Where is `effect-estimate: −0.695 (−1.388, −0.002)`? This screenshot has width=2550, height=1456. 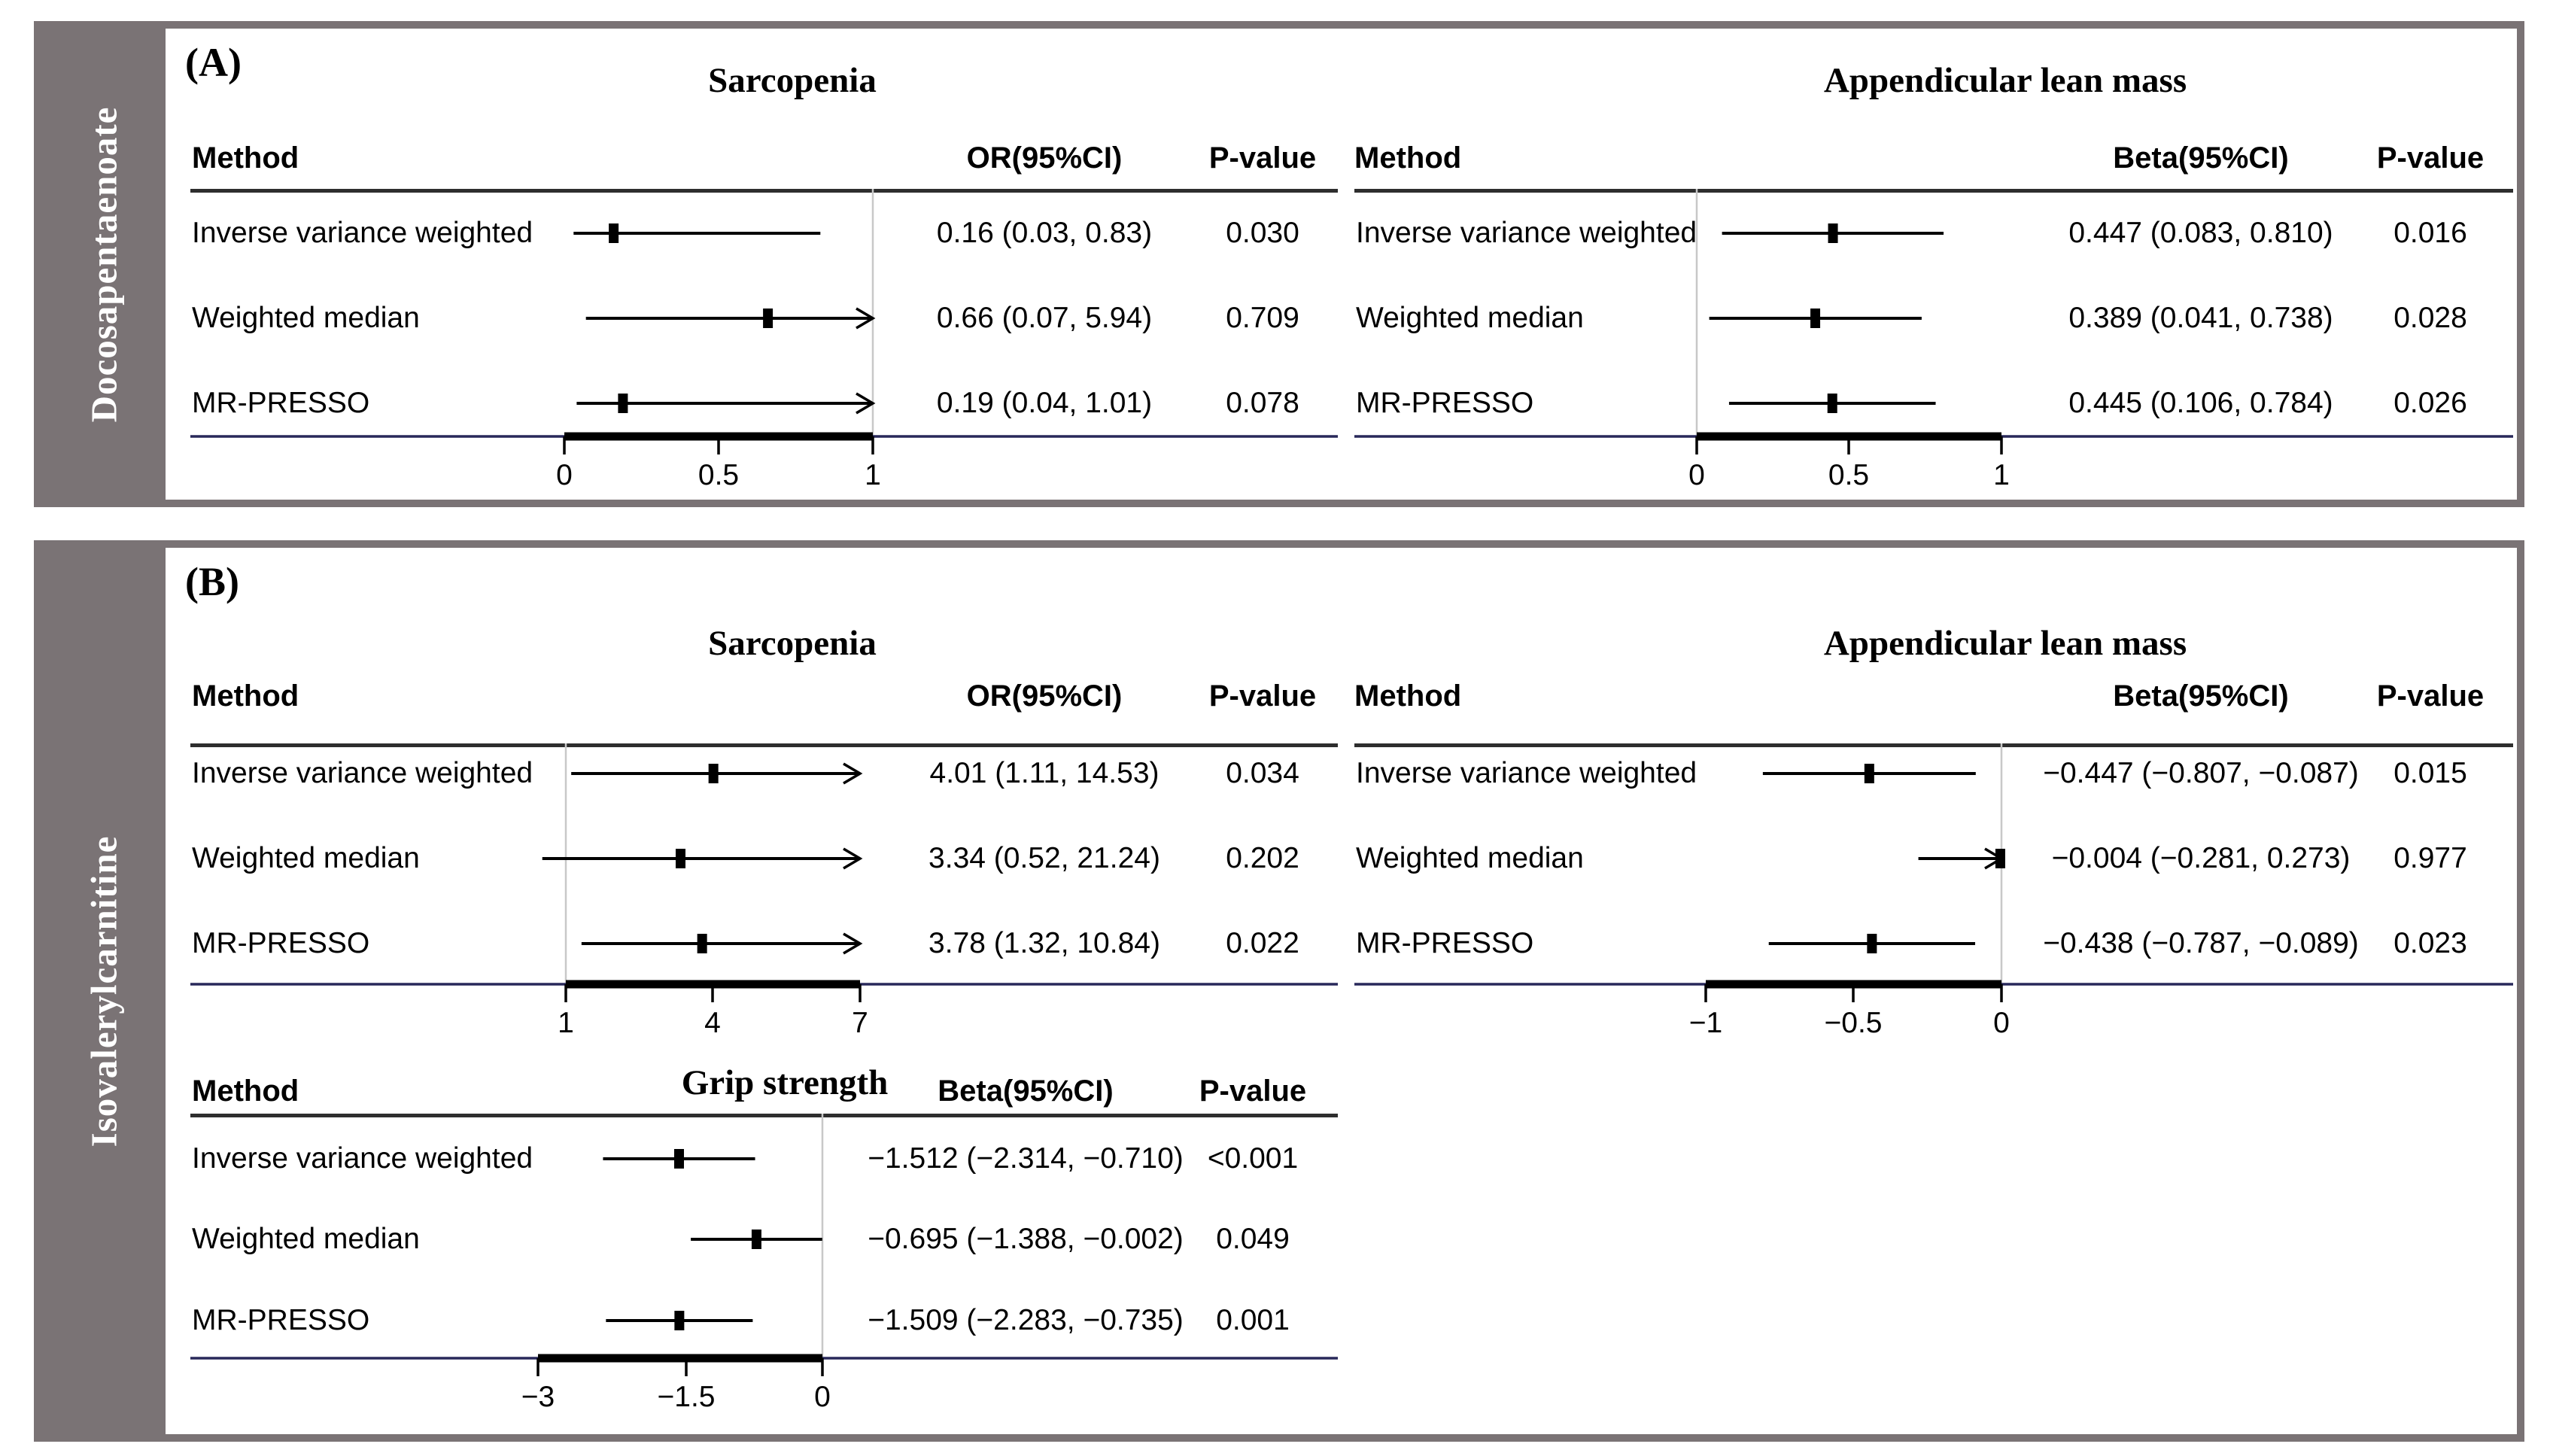 effect-estimate: −0.695 (−1.388, −0.002) is located at coordinates (1026, 1239).